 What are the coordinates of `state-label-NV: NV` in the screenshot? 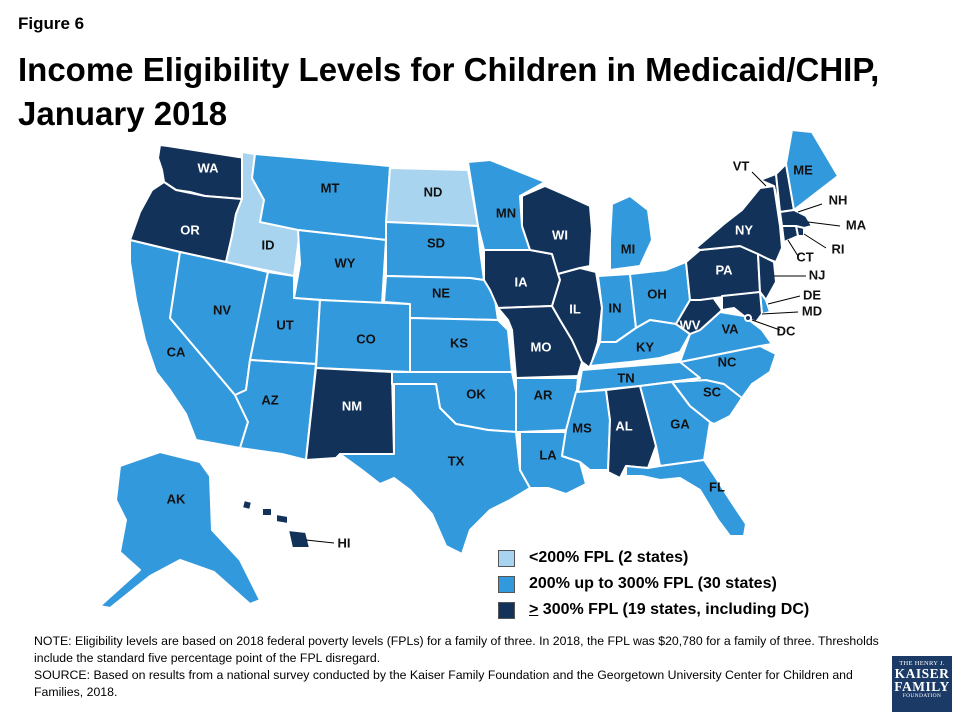 It's located at (222, 309).